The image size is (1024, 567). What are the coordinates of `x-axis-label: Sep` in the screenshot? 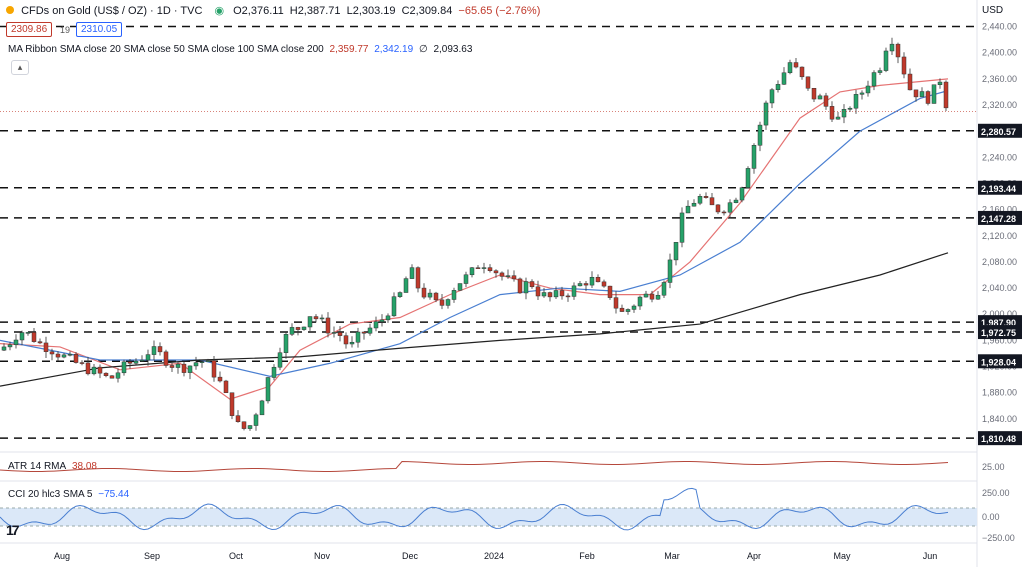 It's located at (152, 556).